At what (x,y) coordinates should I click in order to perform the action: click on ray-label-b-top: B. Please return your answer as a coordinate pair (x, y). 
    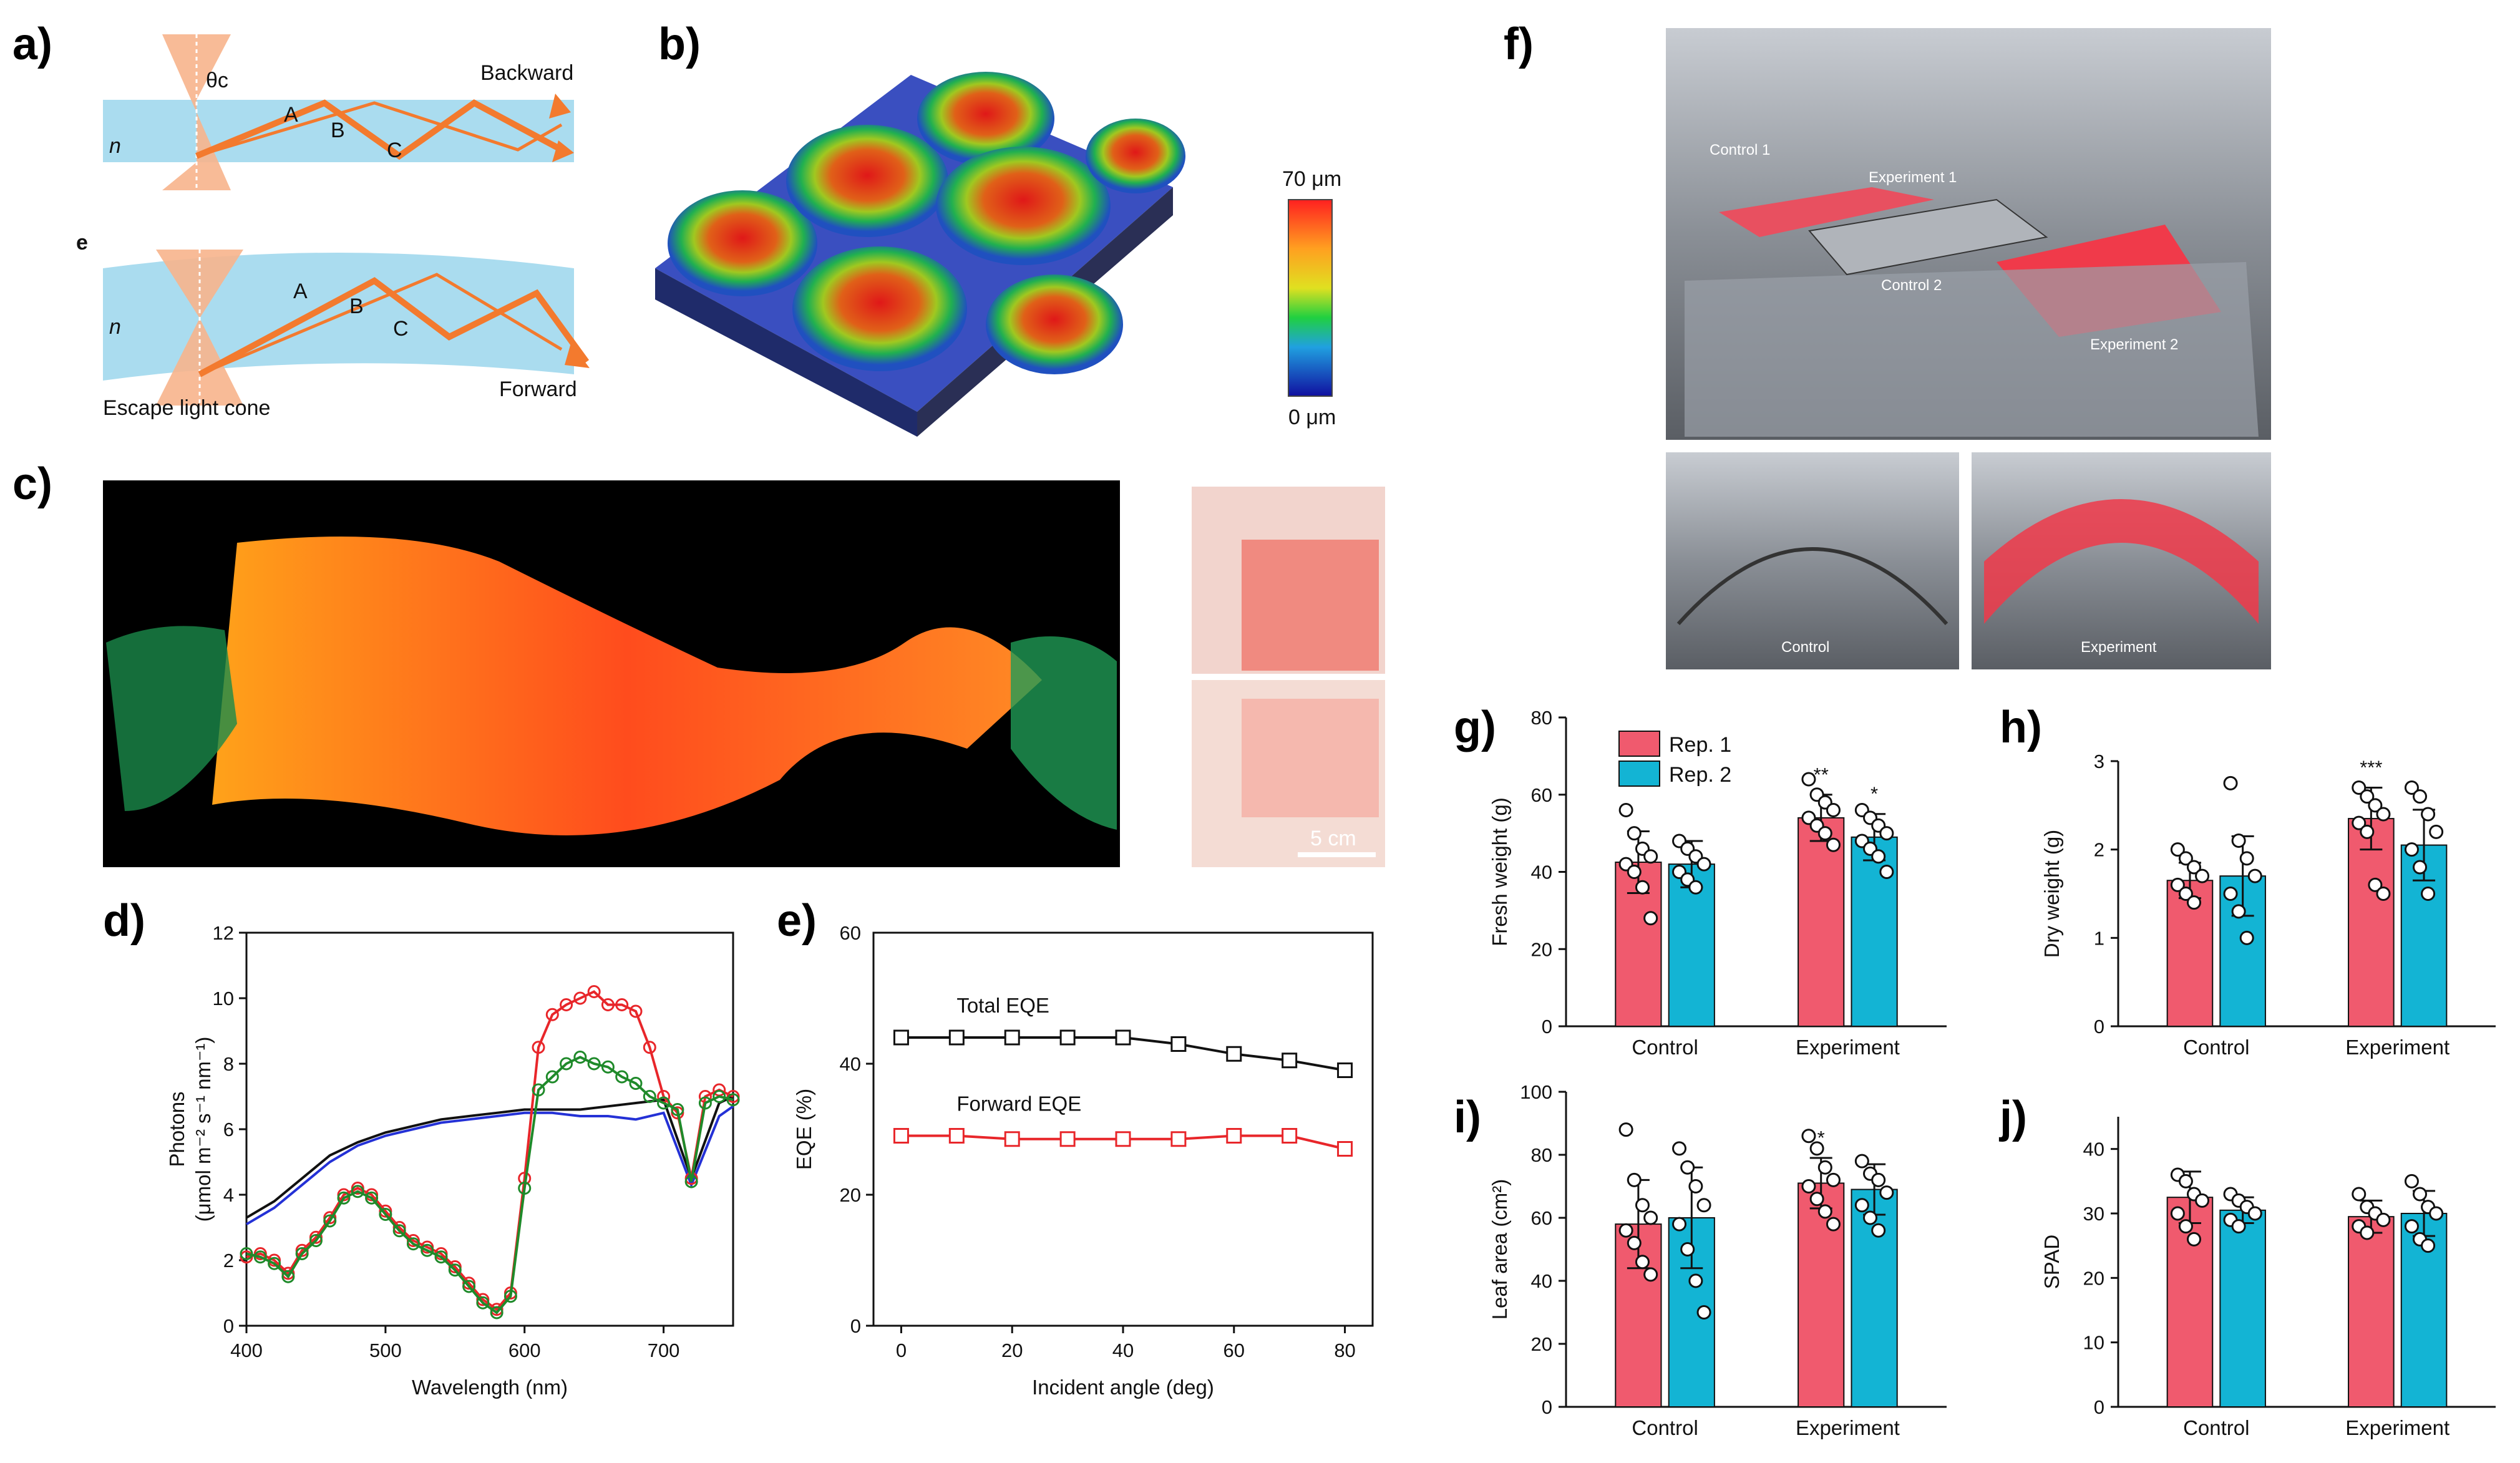
    Looking at the image, I should click on (338, 130).